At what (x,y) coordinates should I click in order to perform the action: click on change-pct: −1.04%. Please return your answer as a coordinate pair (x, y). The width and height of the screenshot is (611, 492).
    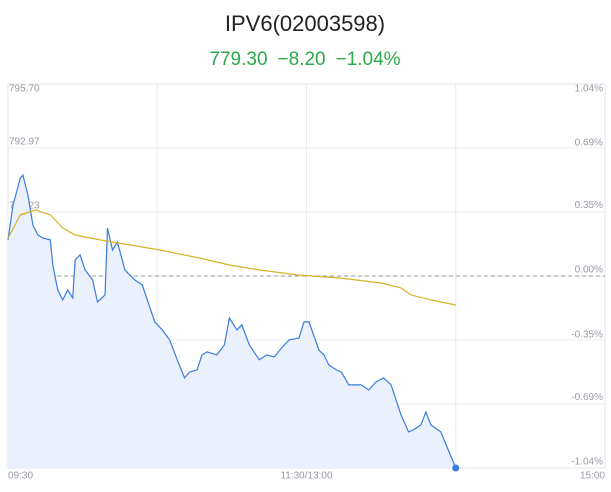
    Looking at the image, I should click on (368, 59).